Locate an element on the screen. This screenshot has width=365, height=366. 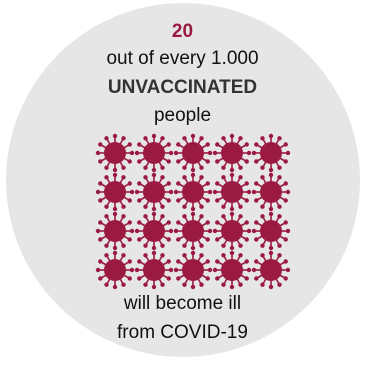
group-label: UNVACCINATED is located at coordinates (182, 87).